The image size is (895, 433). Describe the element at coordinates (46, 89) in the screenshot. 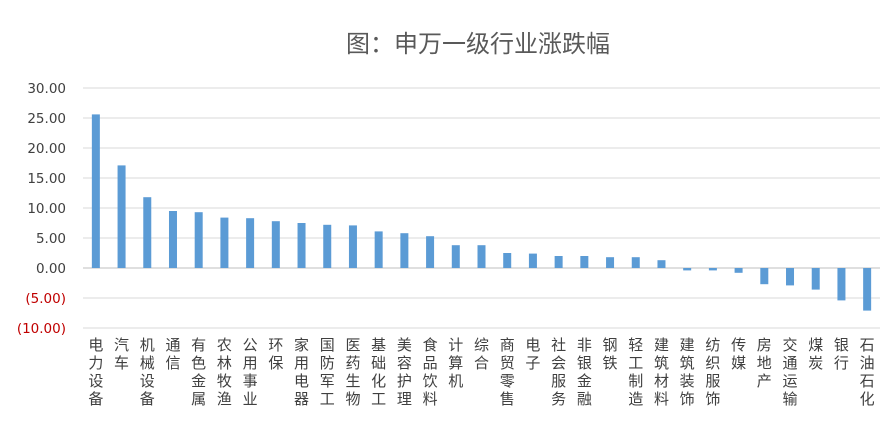

I see `y-tick-label: 30.00` at that location.